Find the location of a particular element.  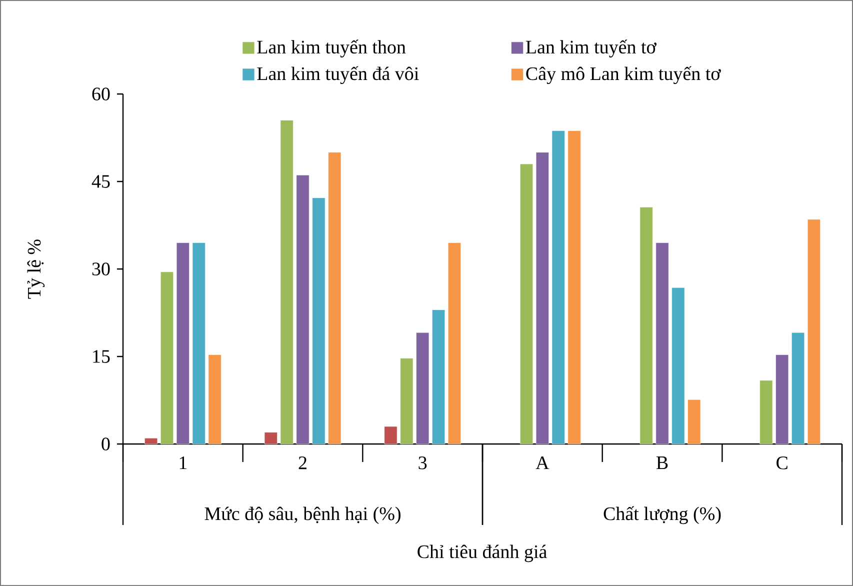

x-tick-label: B is located at coordinates (662, 463).